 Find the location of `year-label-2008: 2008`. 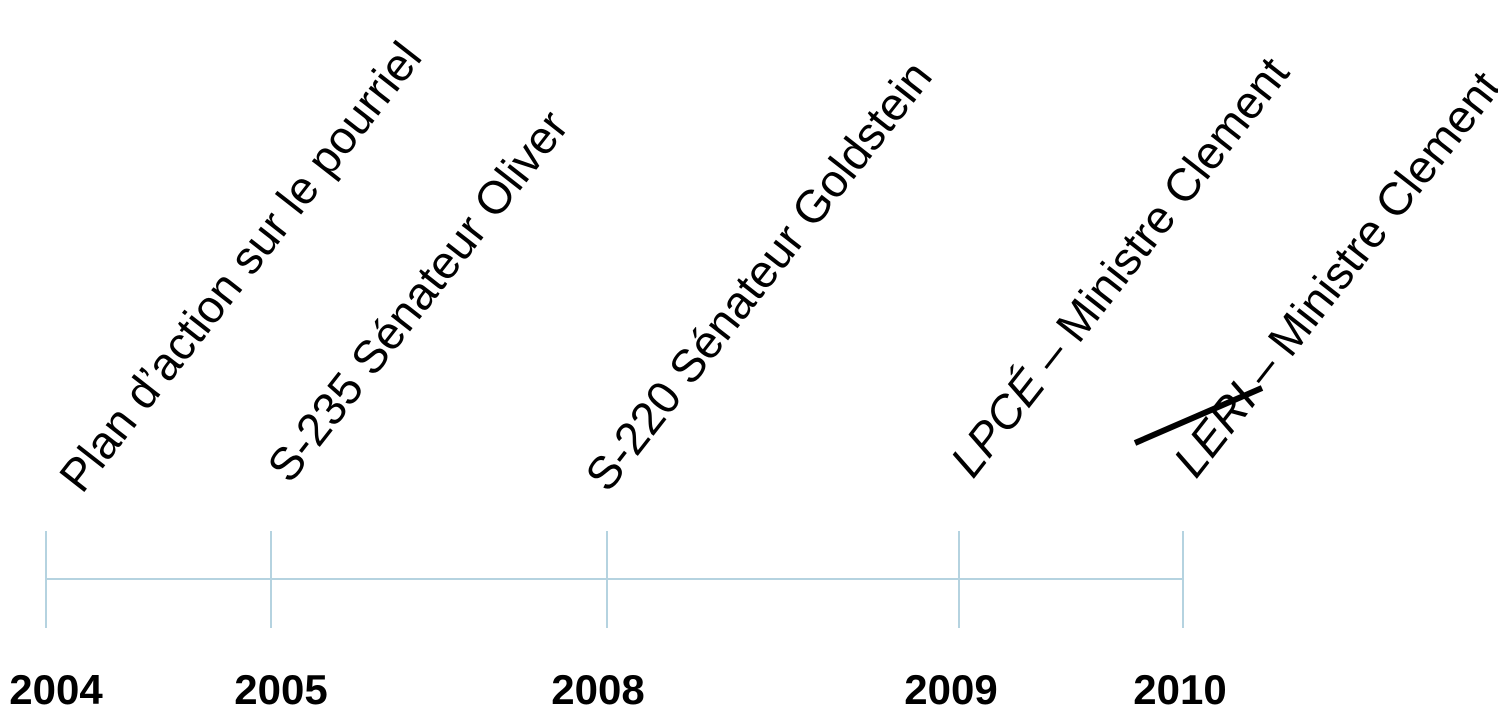

year-label-2008: 2008 is located at coordinates (597, 686).